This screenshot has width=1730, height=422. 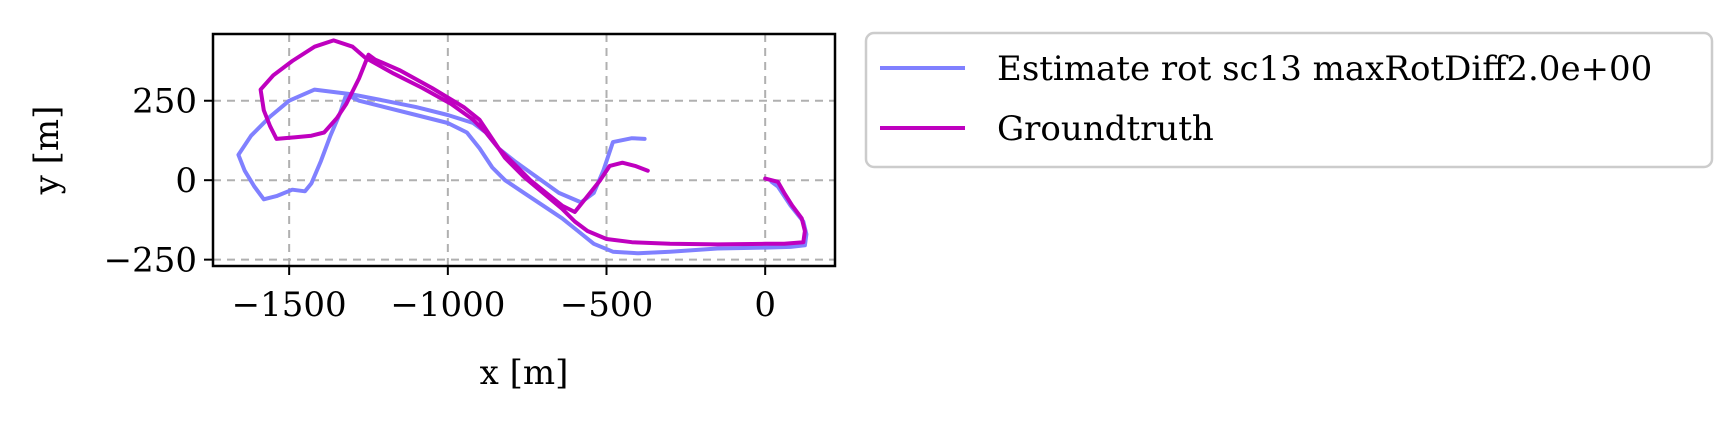 I want to click on x-ticks: −1500 −1000 −500 0, so click(x=504, y=295).